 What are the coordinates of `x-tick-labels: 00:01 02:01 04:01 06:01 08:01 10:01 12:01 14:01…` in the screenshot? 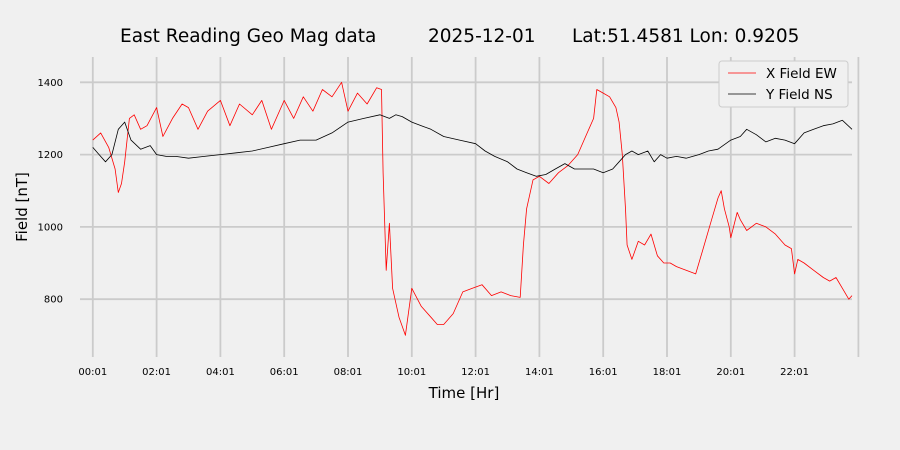 It's located at (443, 372).